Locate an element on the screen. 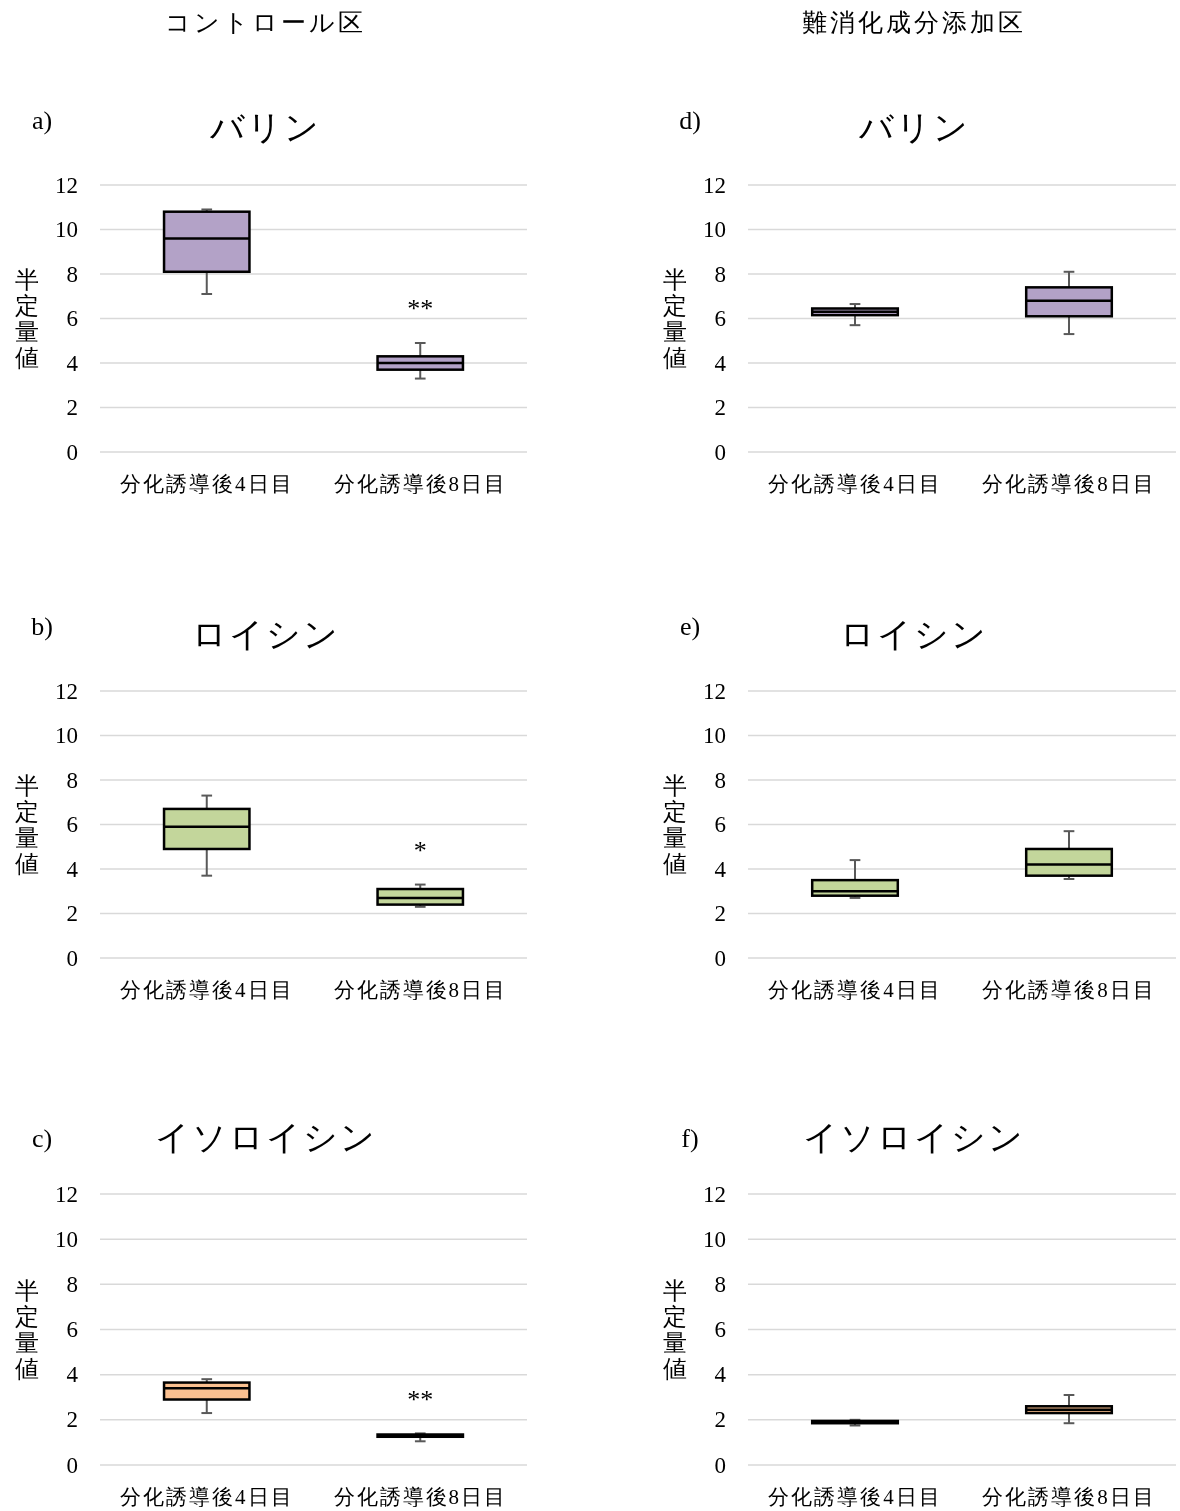 The image size is (1180, 1511). text: b) is located at coordinates (42, 626).